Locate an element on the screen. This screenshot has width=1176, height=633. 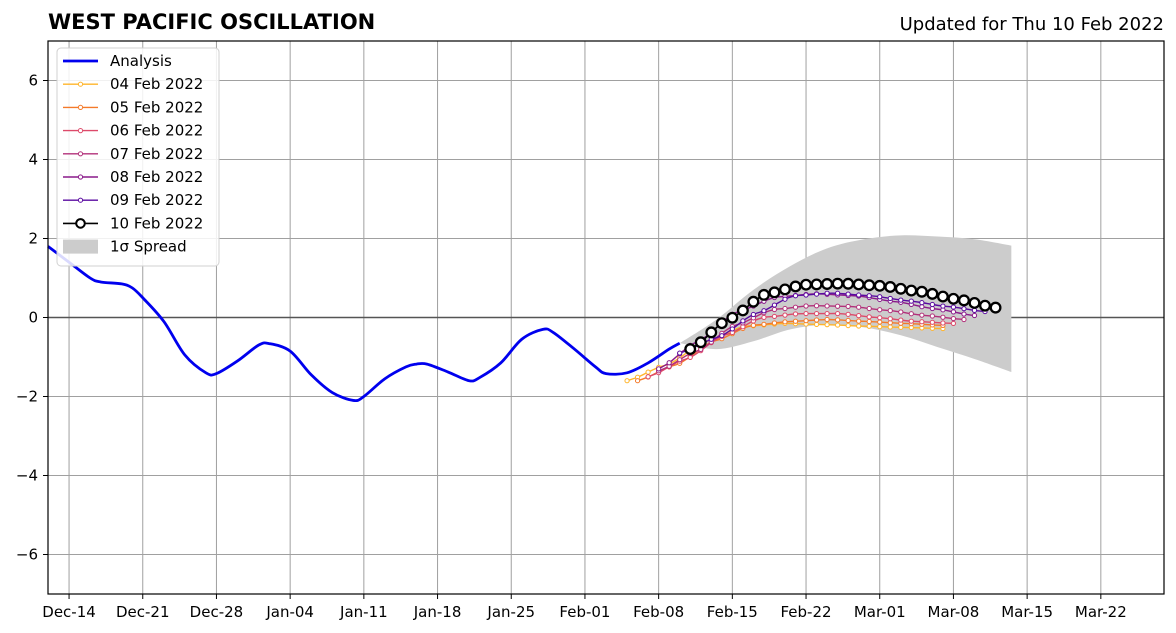
chart-subtitle: Updated for Thu 10 Feb 2022 is located at coordinates (1032, 24).